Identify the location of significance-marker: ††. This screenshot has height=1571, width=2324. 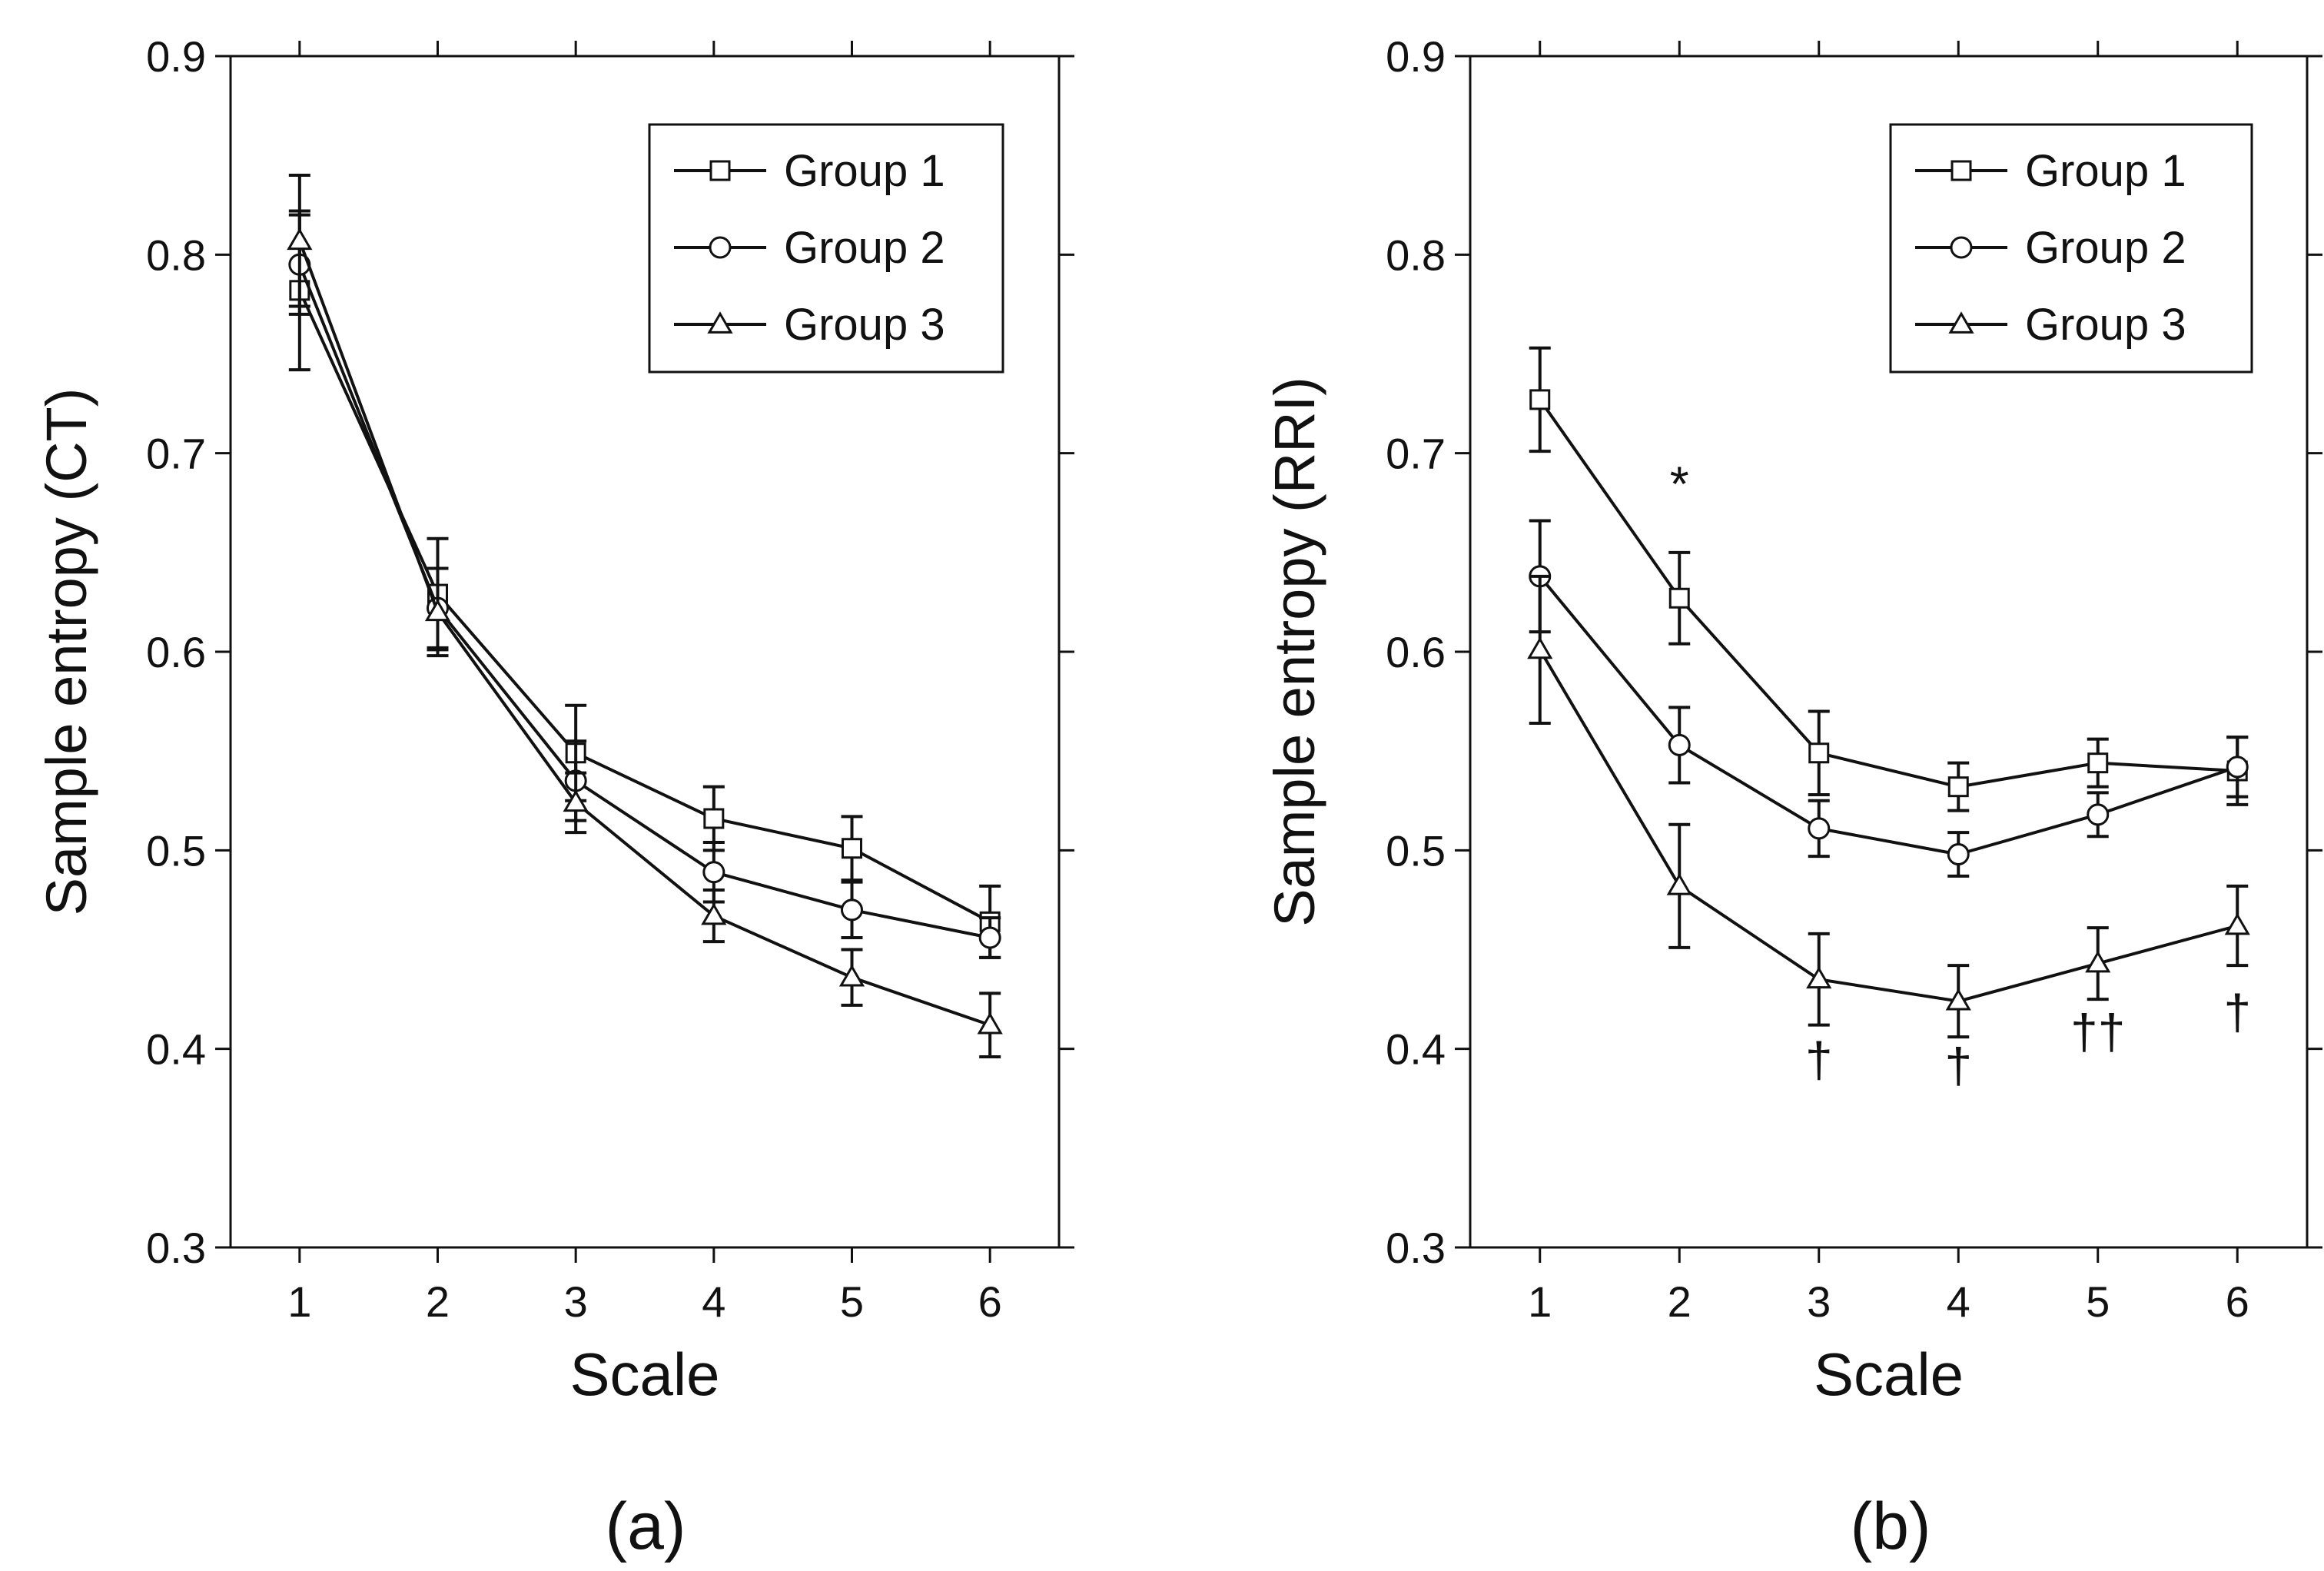
(2097, 1032).